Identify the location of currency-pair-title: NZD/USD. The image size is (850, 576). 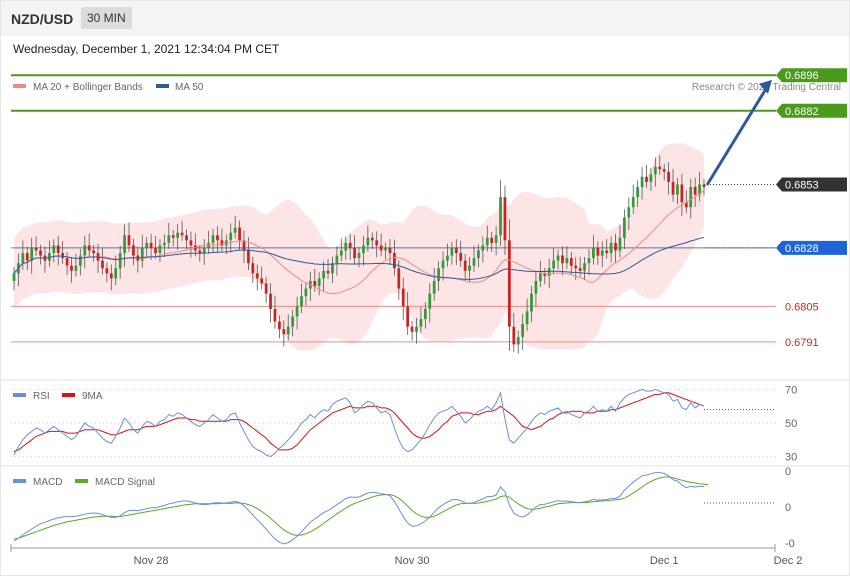
(42, 19).